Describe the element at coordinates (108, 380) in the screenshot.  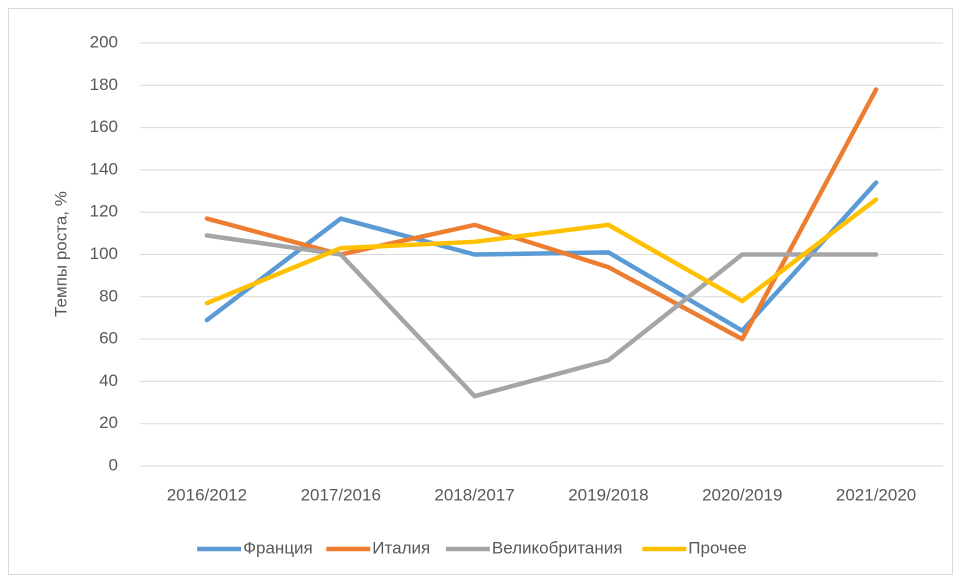
I see `y-tick-label: 40` at that location.